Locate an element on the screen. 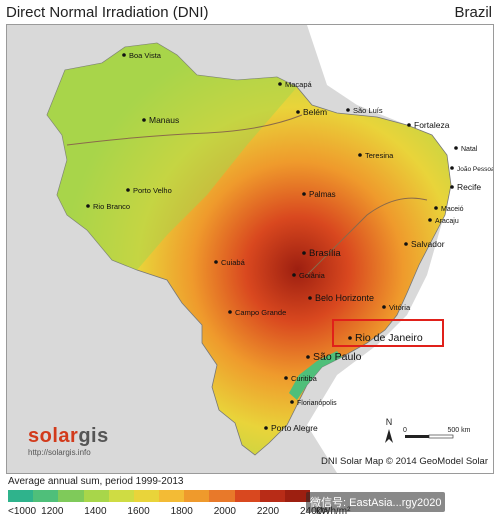 The width and height of the screenshot is (500, 524). city-label: Belém is located at coordinates (315, 112).